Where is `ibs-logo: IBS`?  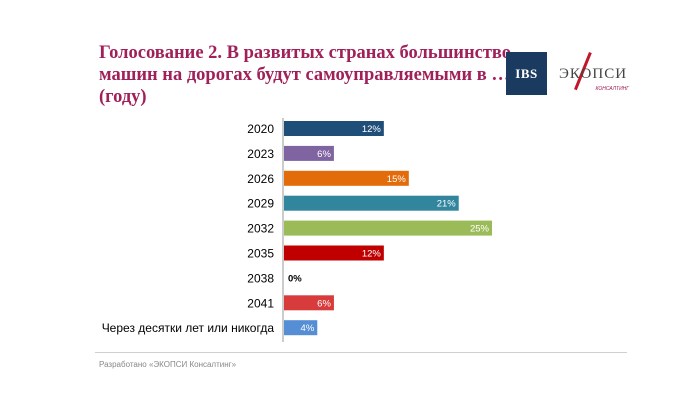
ibs-logo: IBS is located at coordinates (526, 73).